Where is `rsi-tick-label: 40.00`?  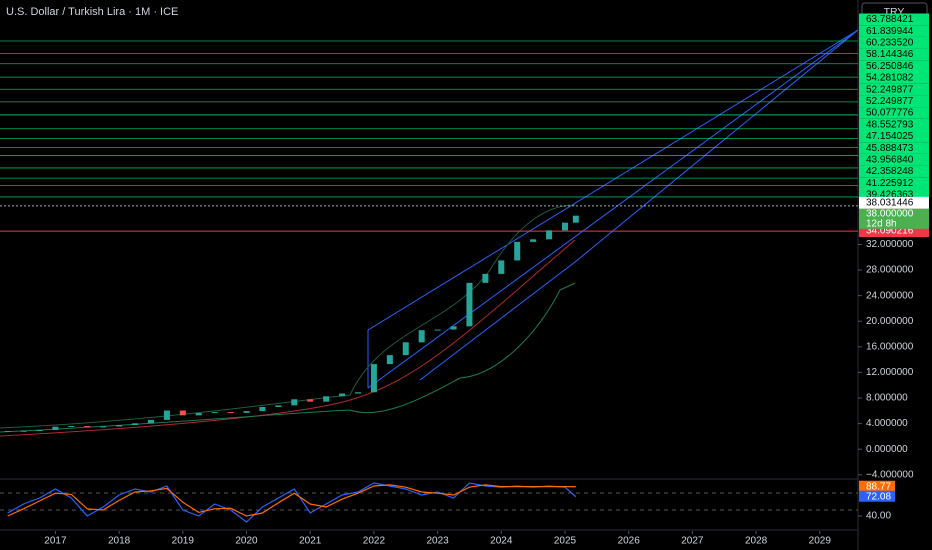 rsi-tick-label: 40.00 is located at coordinates (878, 516).